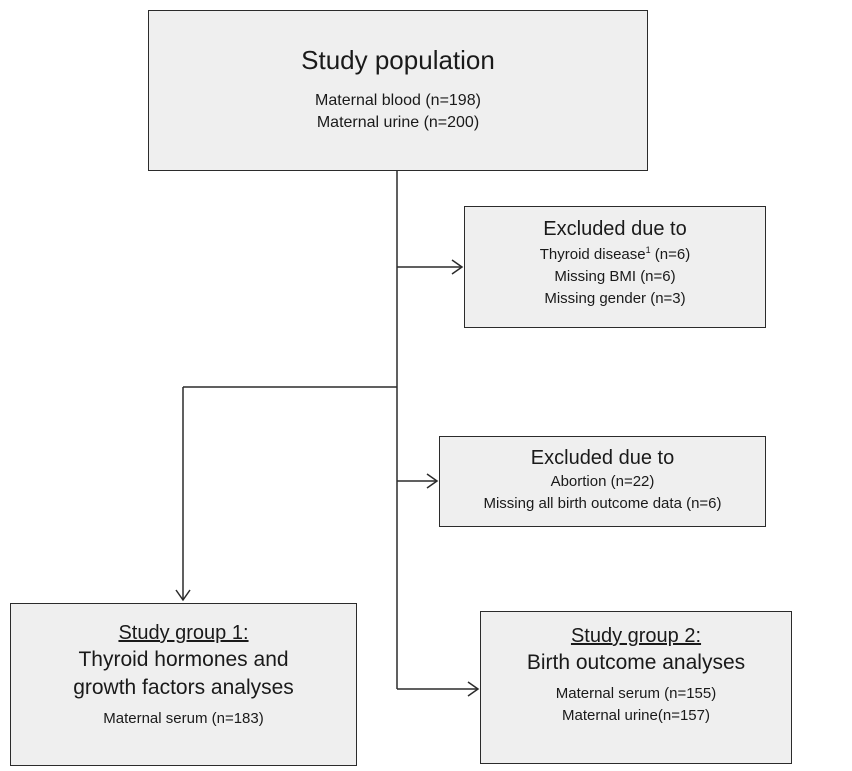 The height and width of the screenshot is (771, 852). Describe the element at coordinates (636, 693) in the screenshot. I see `study-group-2-line-1: Maternal serum (n=155)` at that location.